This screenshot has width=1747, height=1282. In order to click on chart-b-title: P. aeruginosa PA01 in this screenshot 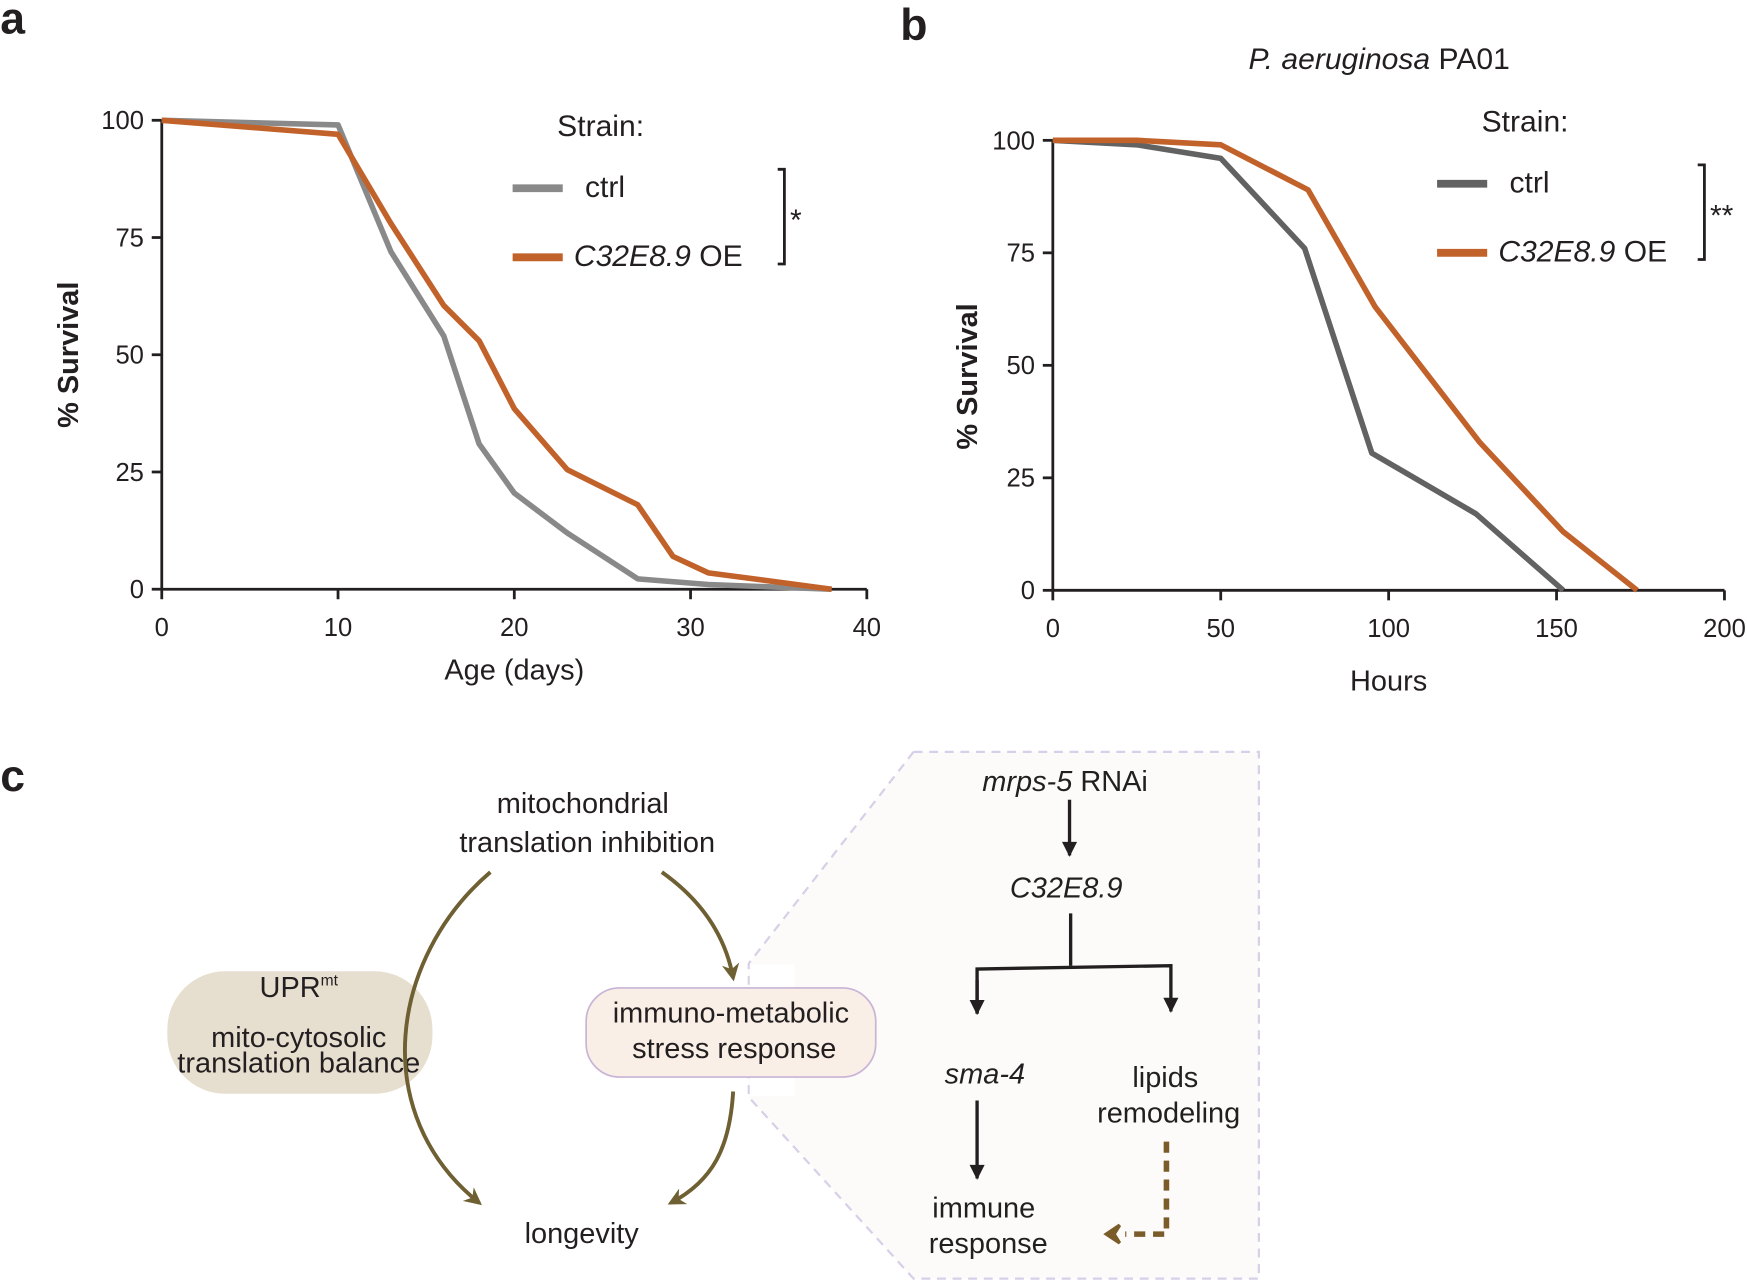, I will do `click(1379, 59)`.